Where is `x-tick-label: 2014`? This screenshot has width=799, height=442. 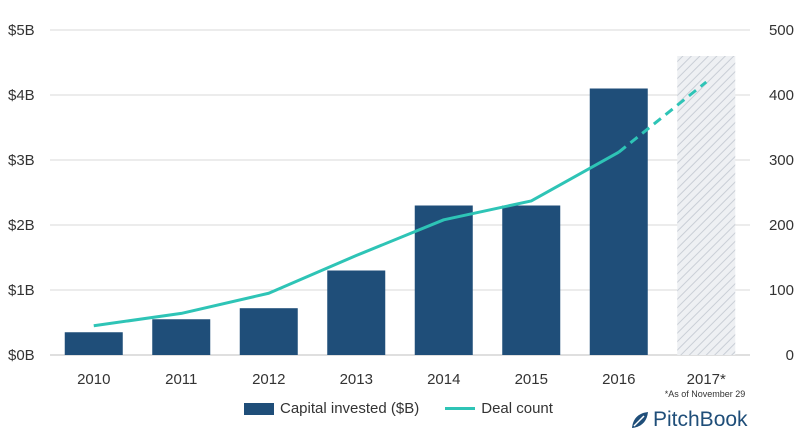 x-tick-label: 2014 is located at coordinates (443, 379).